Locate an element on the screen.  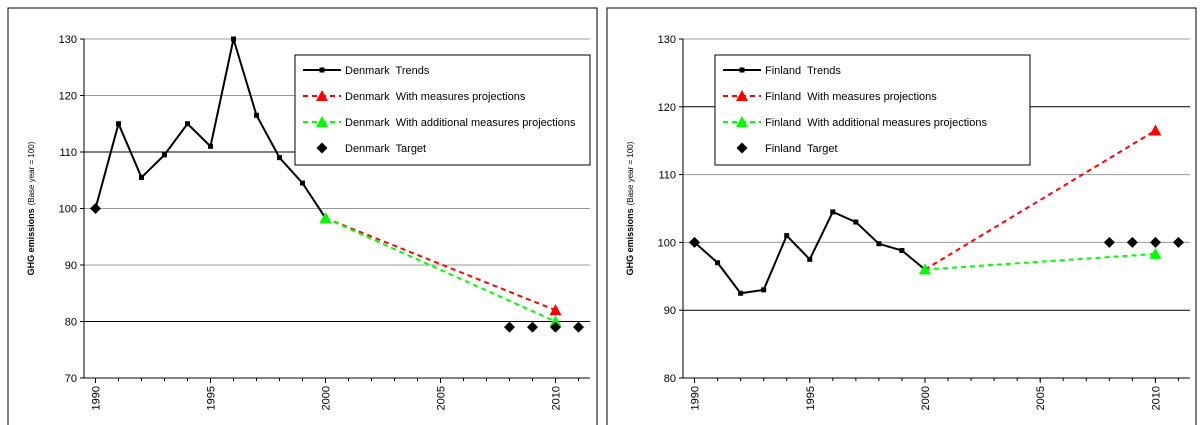
legend-label: Denmark With measures projections is located at coordinates (435, 97).